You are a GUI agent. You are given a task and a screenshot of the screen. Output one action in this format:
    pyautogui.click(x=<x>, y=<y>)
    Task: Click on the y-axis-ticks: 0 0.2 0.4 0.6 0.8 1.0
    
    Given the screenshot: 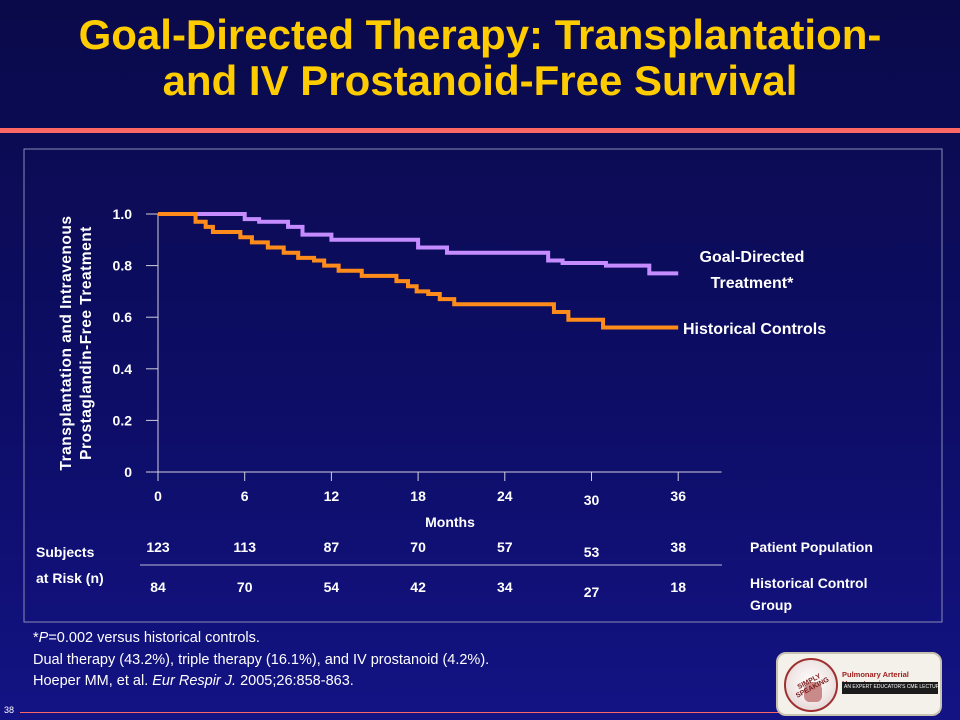 What is the action you would take?
    pyautogui.click(x=135, y=343)
    